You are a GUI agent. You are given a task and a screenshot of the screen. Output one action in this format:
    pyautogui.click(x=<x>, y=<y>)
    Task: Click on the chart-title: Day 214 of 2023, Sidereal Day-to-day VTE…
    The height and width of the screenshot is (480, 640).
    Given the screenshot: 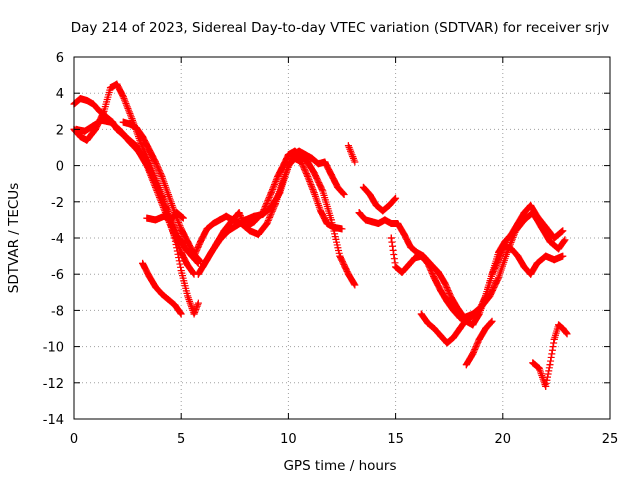 What is the action you would take?
    pyautogui.click(x=340, y=28)
    